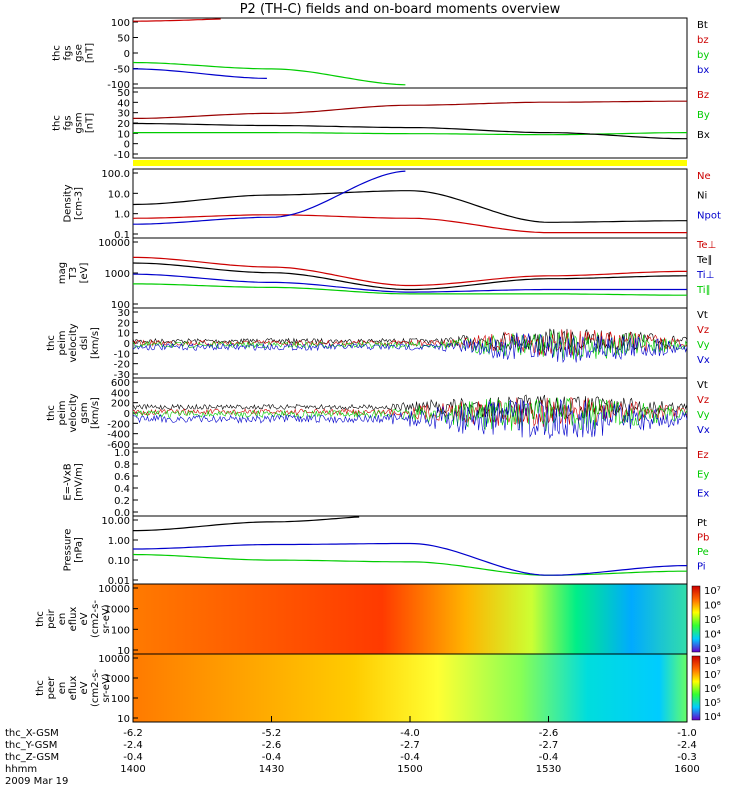  I want to click on legend-entry: Bz, so click(703, 95).